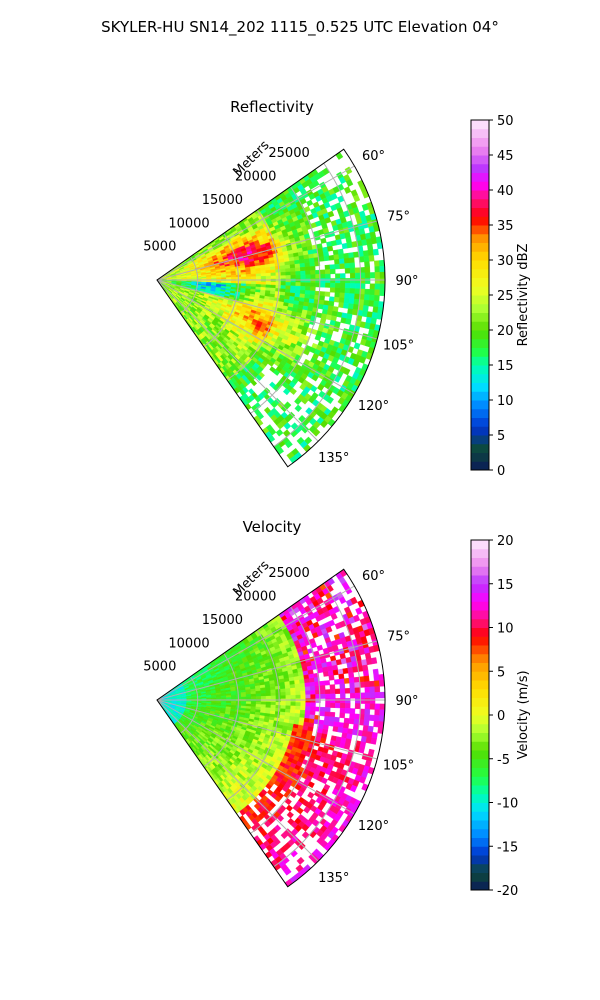  Describe the element at coordinates (406, 281) in the screenshot. I see `azimuth-tick-label: 90°` at that location.